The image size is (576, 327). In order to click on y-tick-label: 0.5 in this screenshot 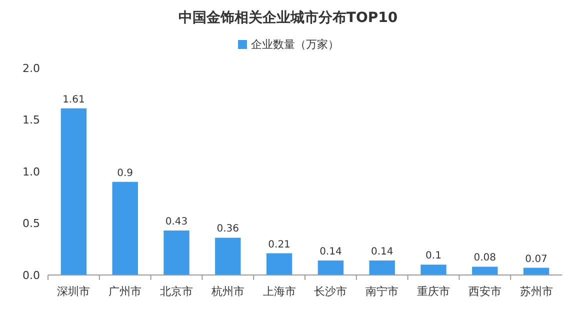, I will do `click(31, 223)`.